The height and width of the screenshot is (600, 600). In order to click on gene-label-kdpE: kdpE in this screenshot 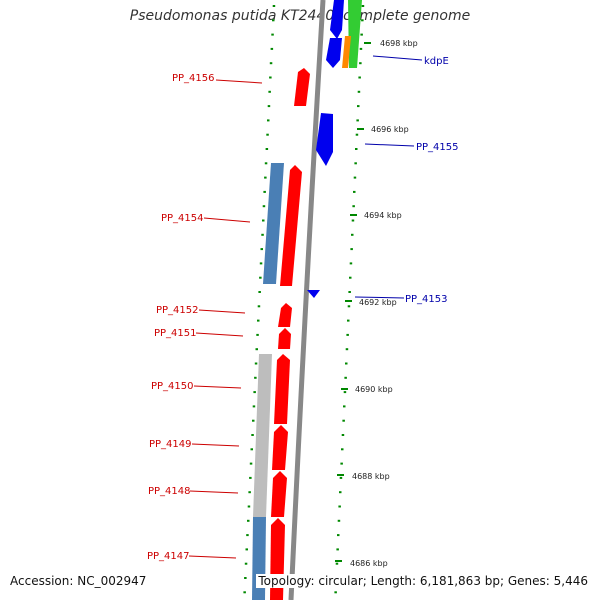, I will do `click(436, 61)`.